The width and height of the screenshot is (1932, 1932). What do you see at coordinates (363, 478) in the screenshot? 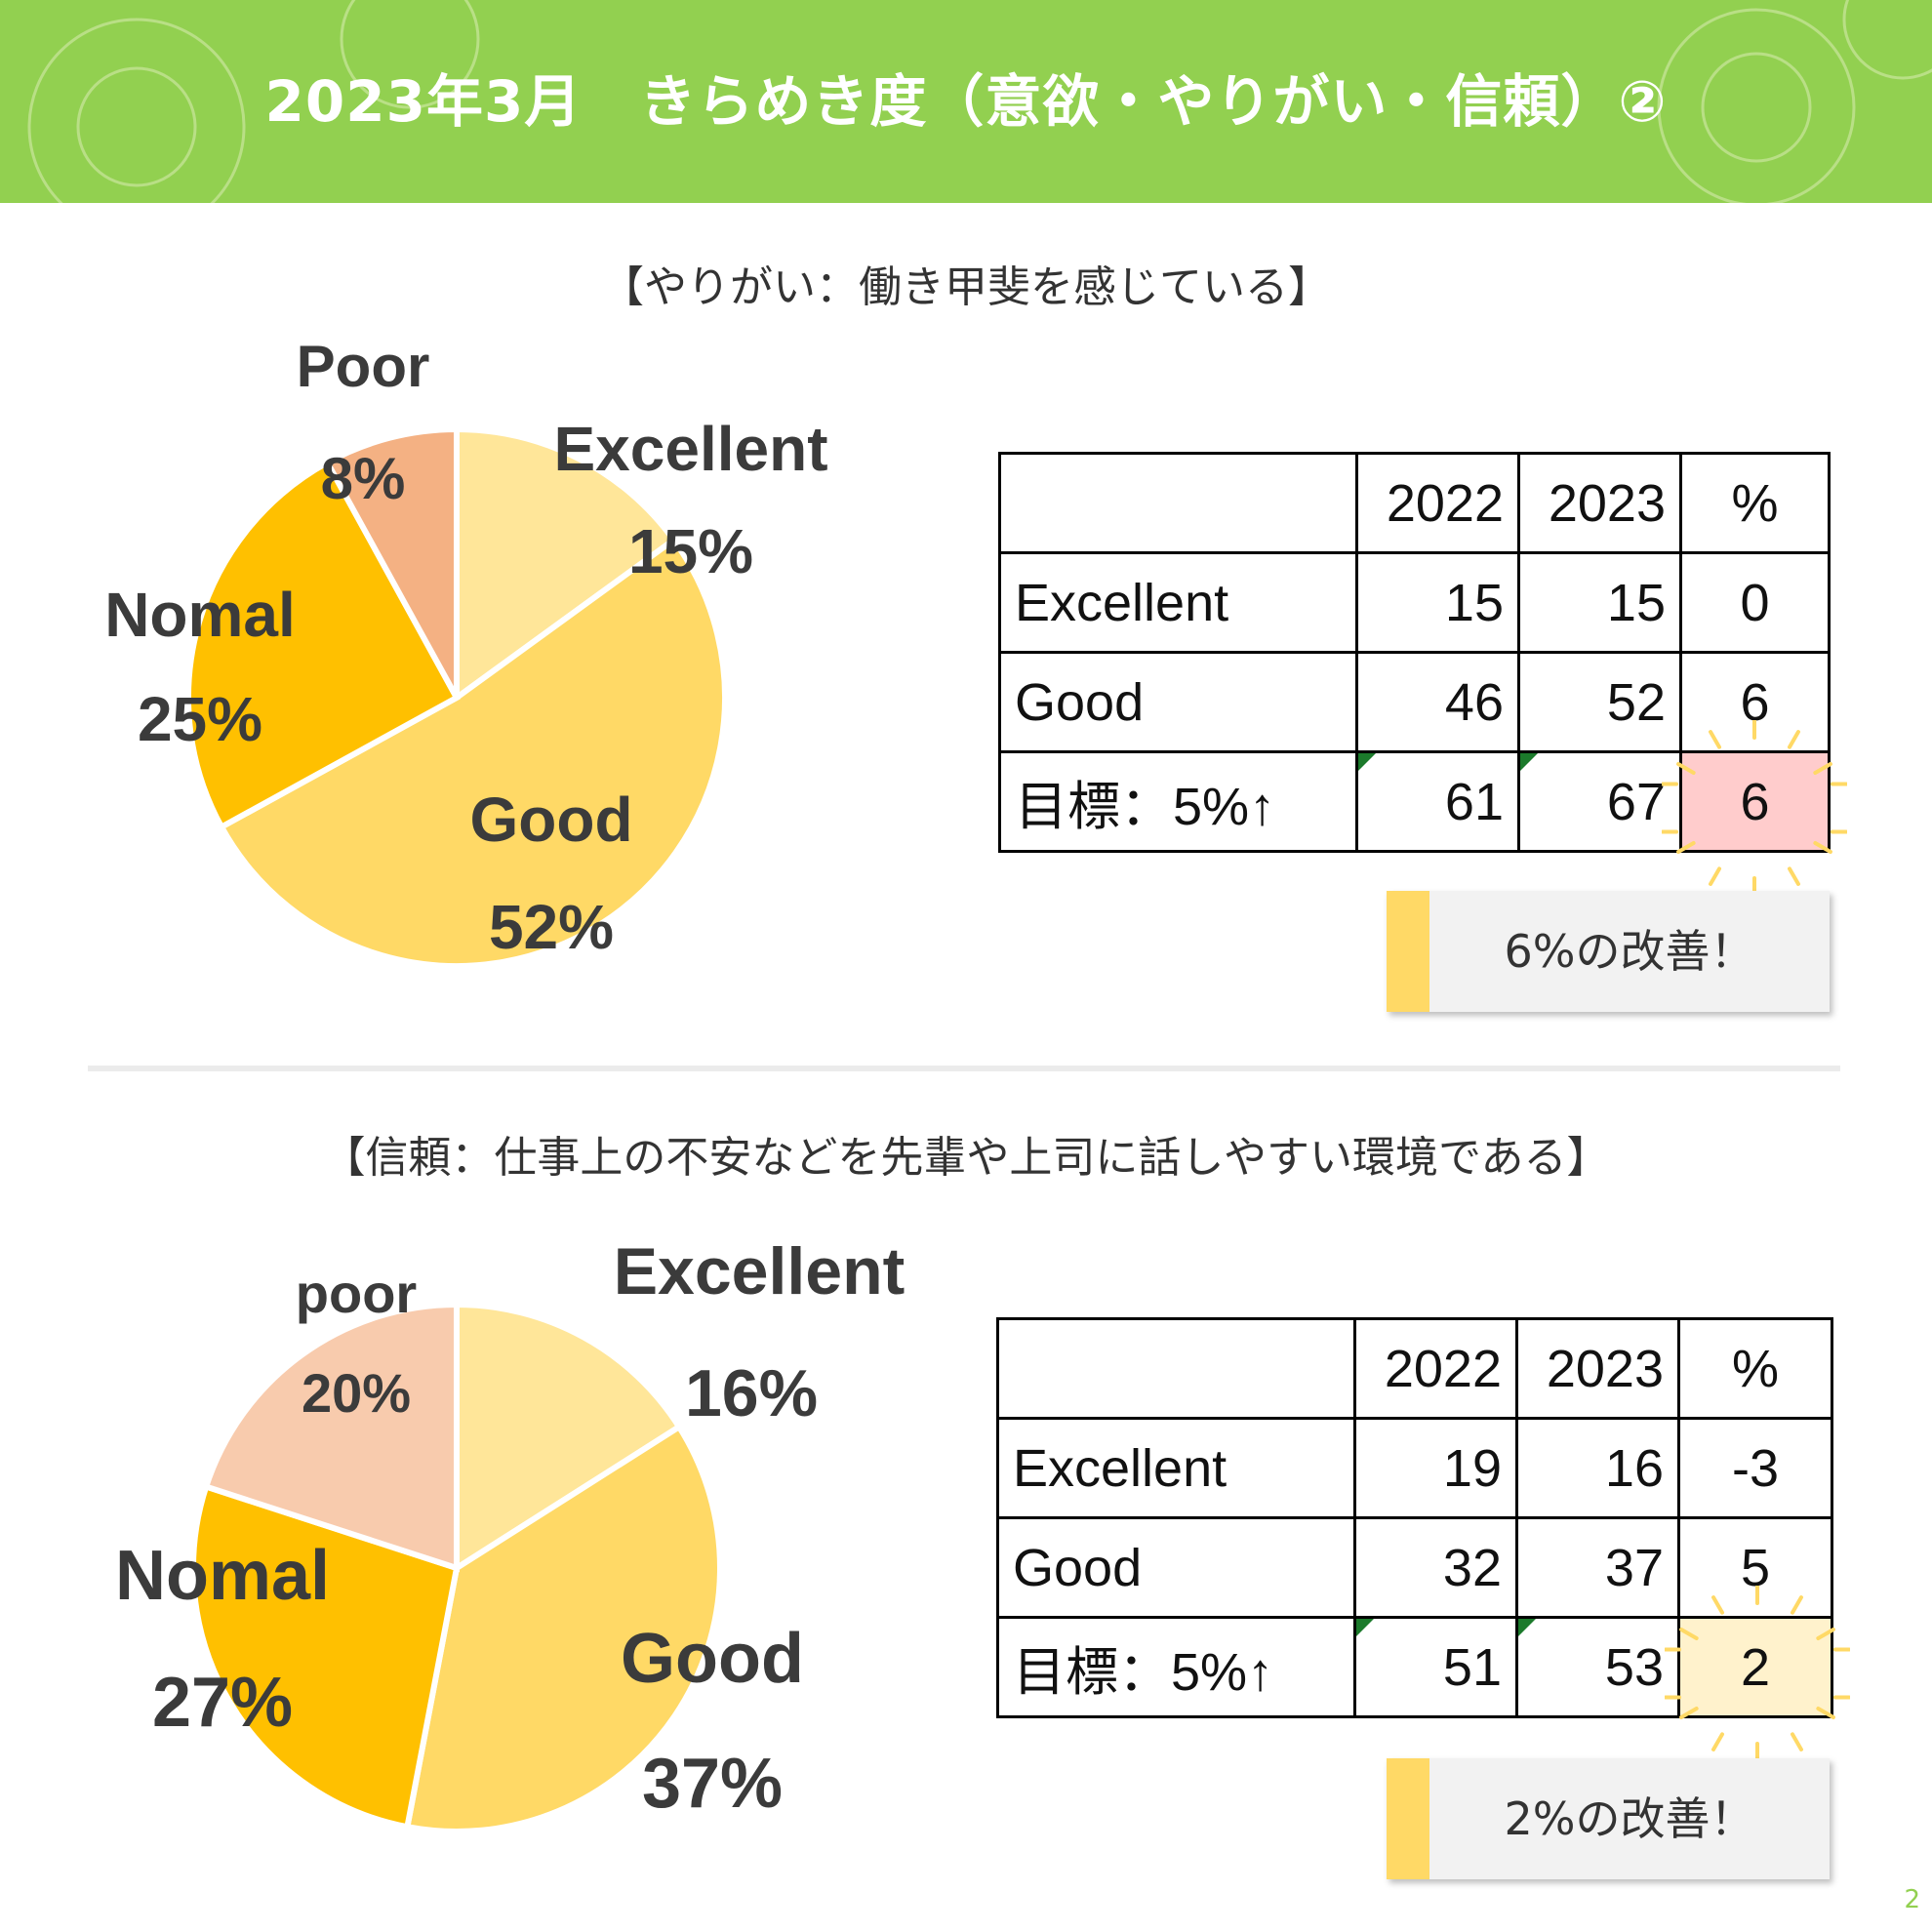
I see `slice-percent-label: 8%` at bounding box center [363, 478].